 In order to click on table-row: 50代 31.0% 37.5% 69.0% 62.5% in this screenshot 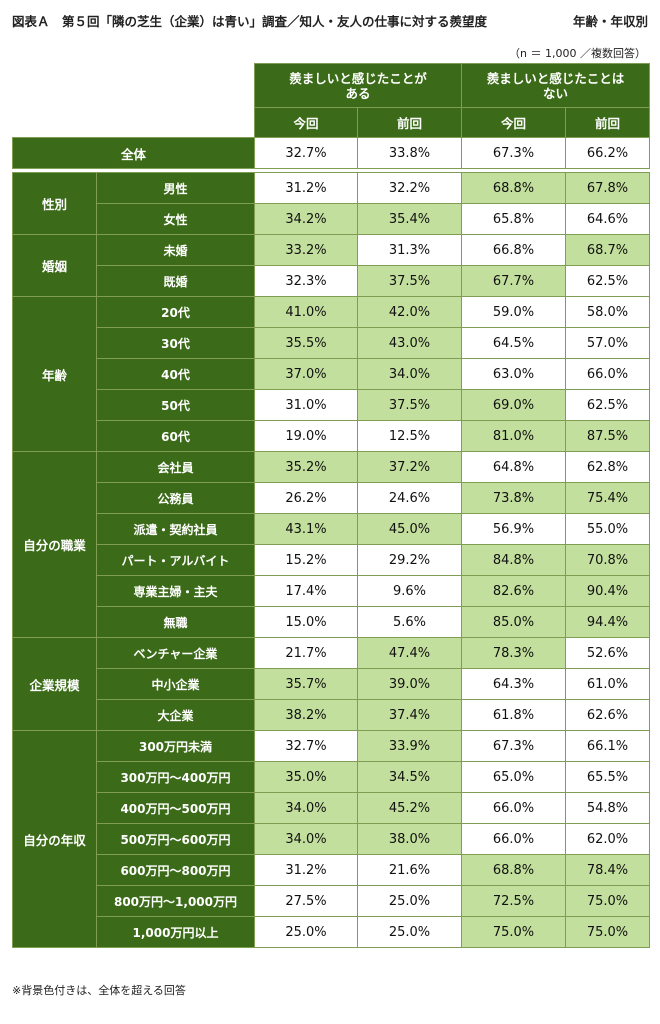, I will do `click(331, 405)`.